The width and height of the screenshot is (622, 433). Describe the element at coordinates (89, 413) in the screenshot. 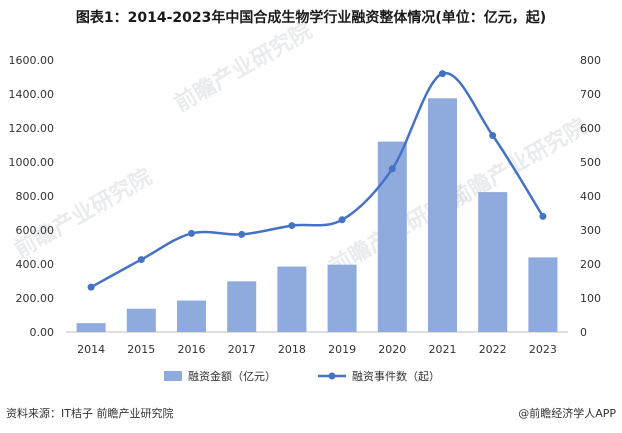

I see `source-note: 资料来源：IT桔子 前瞻产业研究院` at that location.